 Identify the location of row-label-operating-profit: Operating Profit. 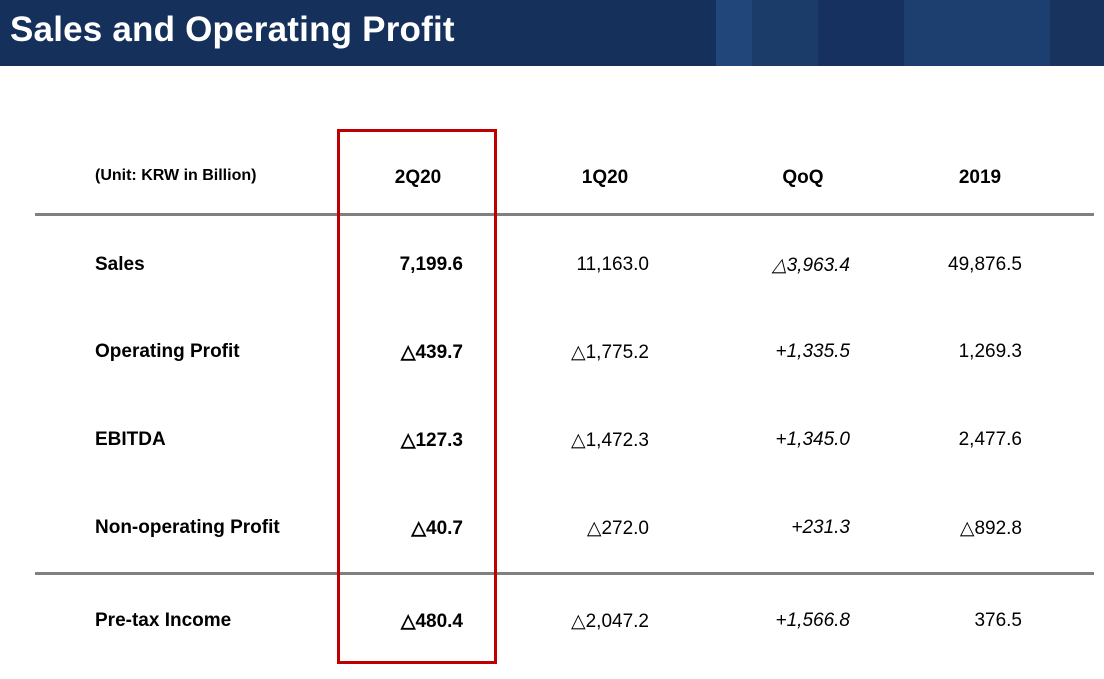
(167, 351).